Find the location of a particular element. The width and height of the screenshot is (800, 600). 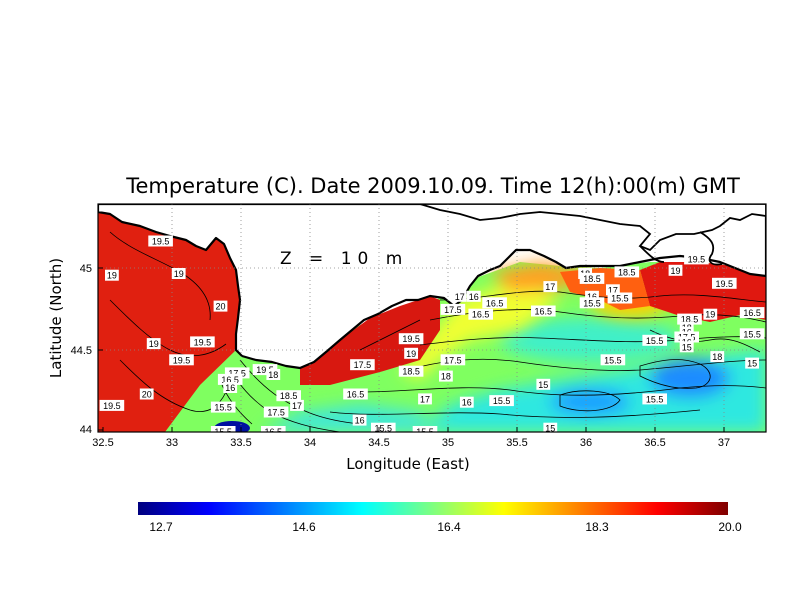

field-yellow-band is located at coordinates (480, 330).